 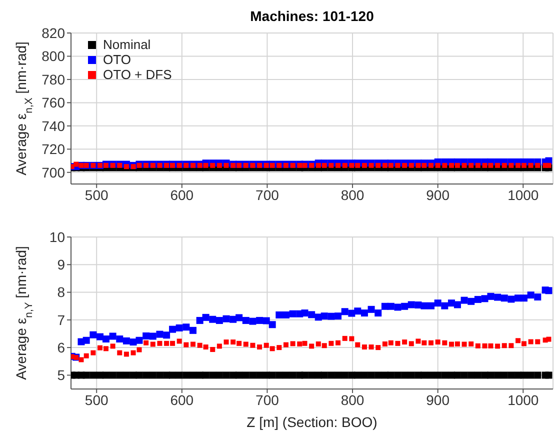 I want to click on y-tick-label: 10, so click(x=57, y=236).